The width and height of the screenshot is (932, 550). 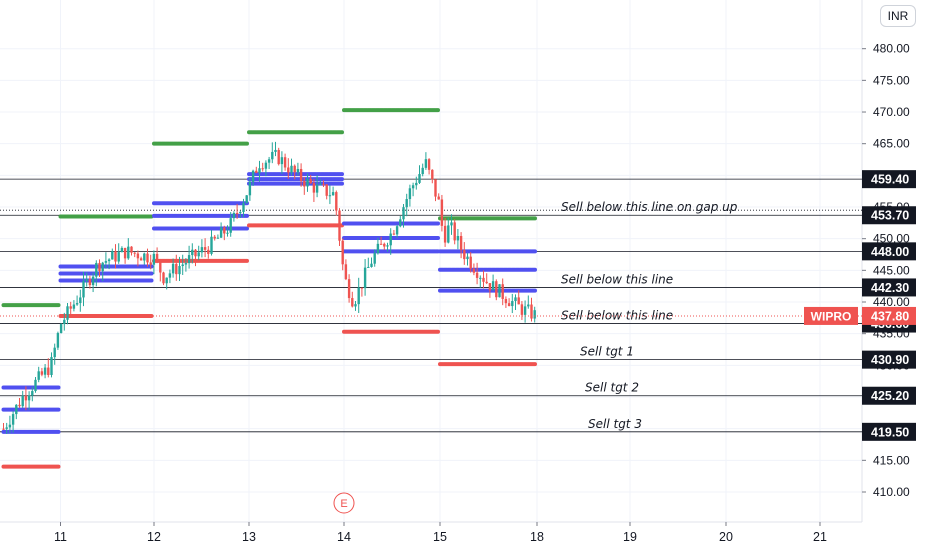 I want to click on price-tick-label: 440.00, so click(x=891, y=302).